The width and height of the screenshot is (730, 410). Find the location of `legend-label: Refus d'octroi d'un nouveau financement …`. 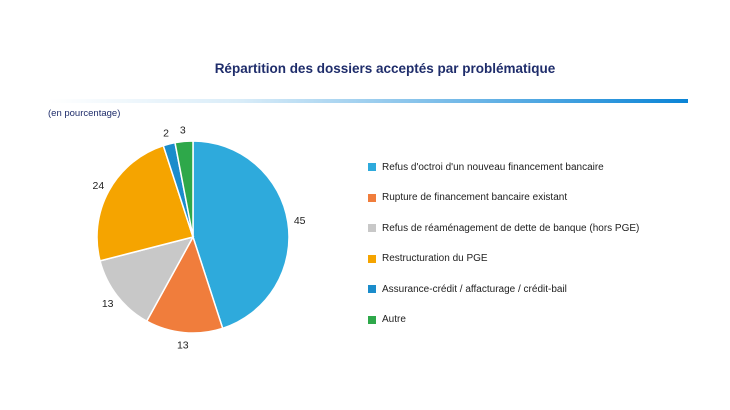

legend-label: Refus d'octroi d'un nouveau financement … is located at coordinates (493, 167).